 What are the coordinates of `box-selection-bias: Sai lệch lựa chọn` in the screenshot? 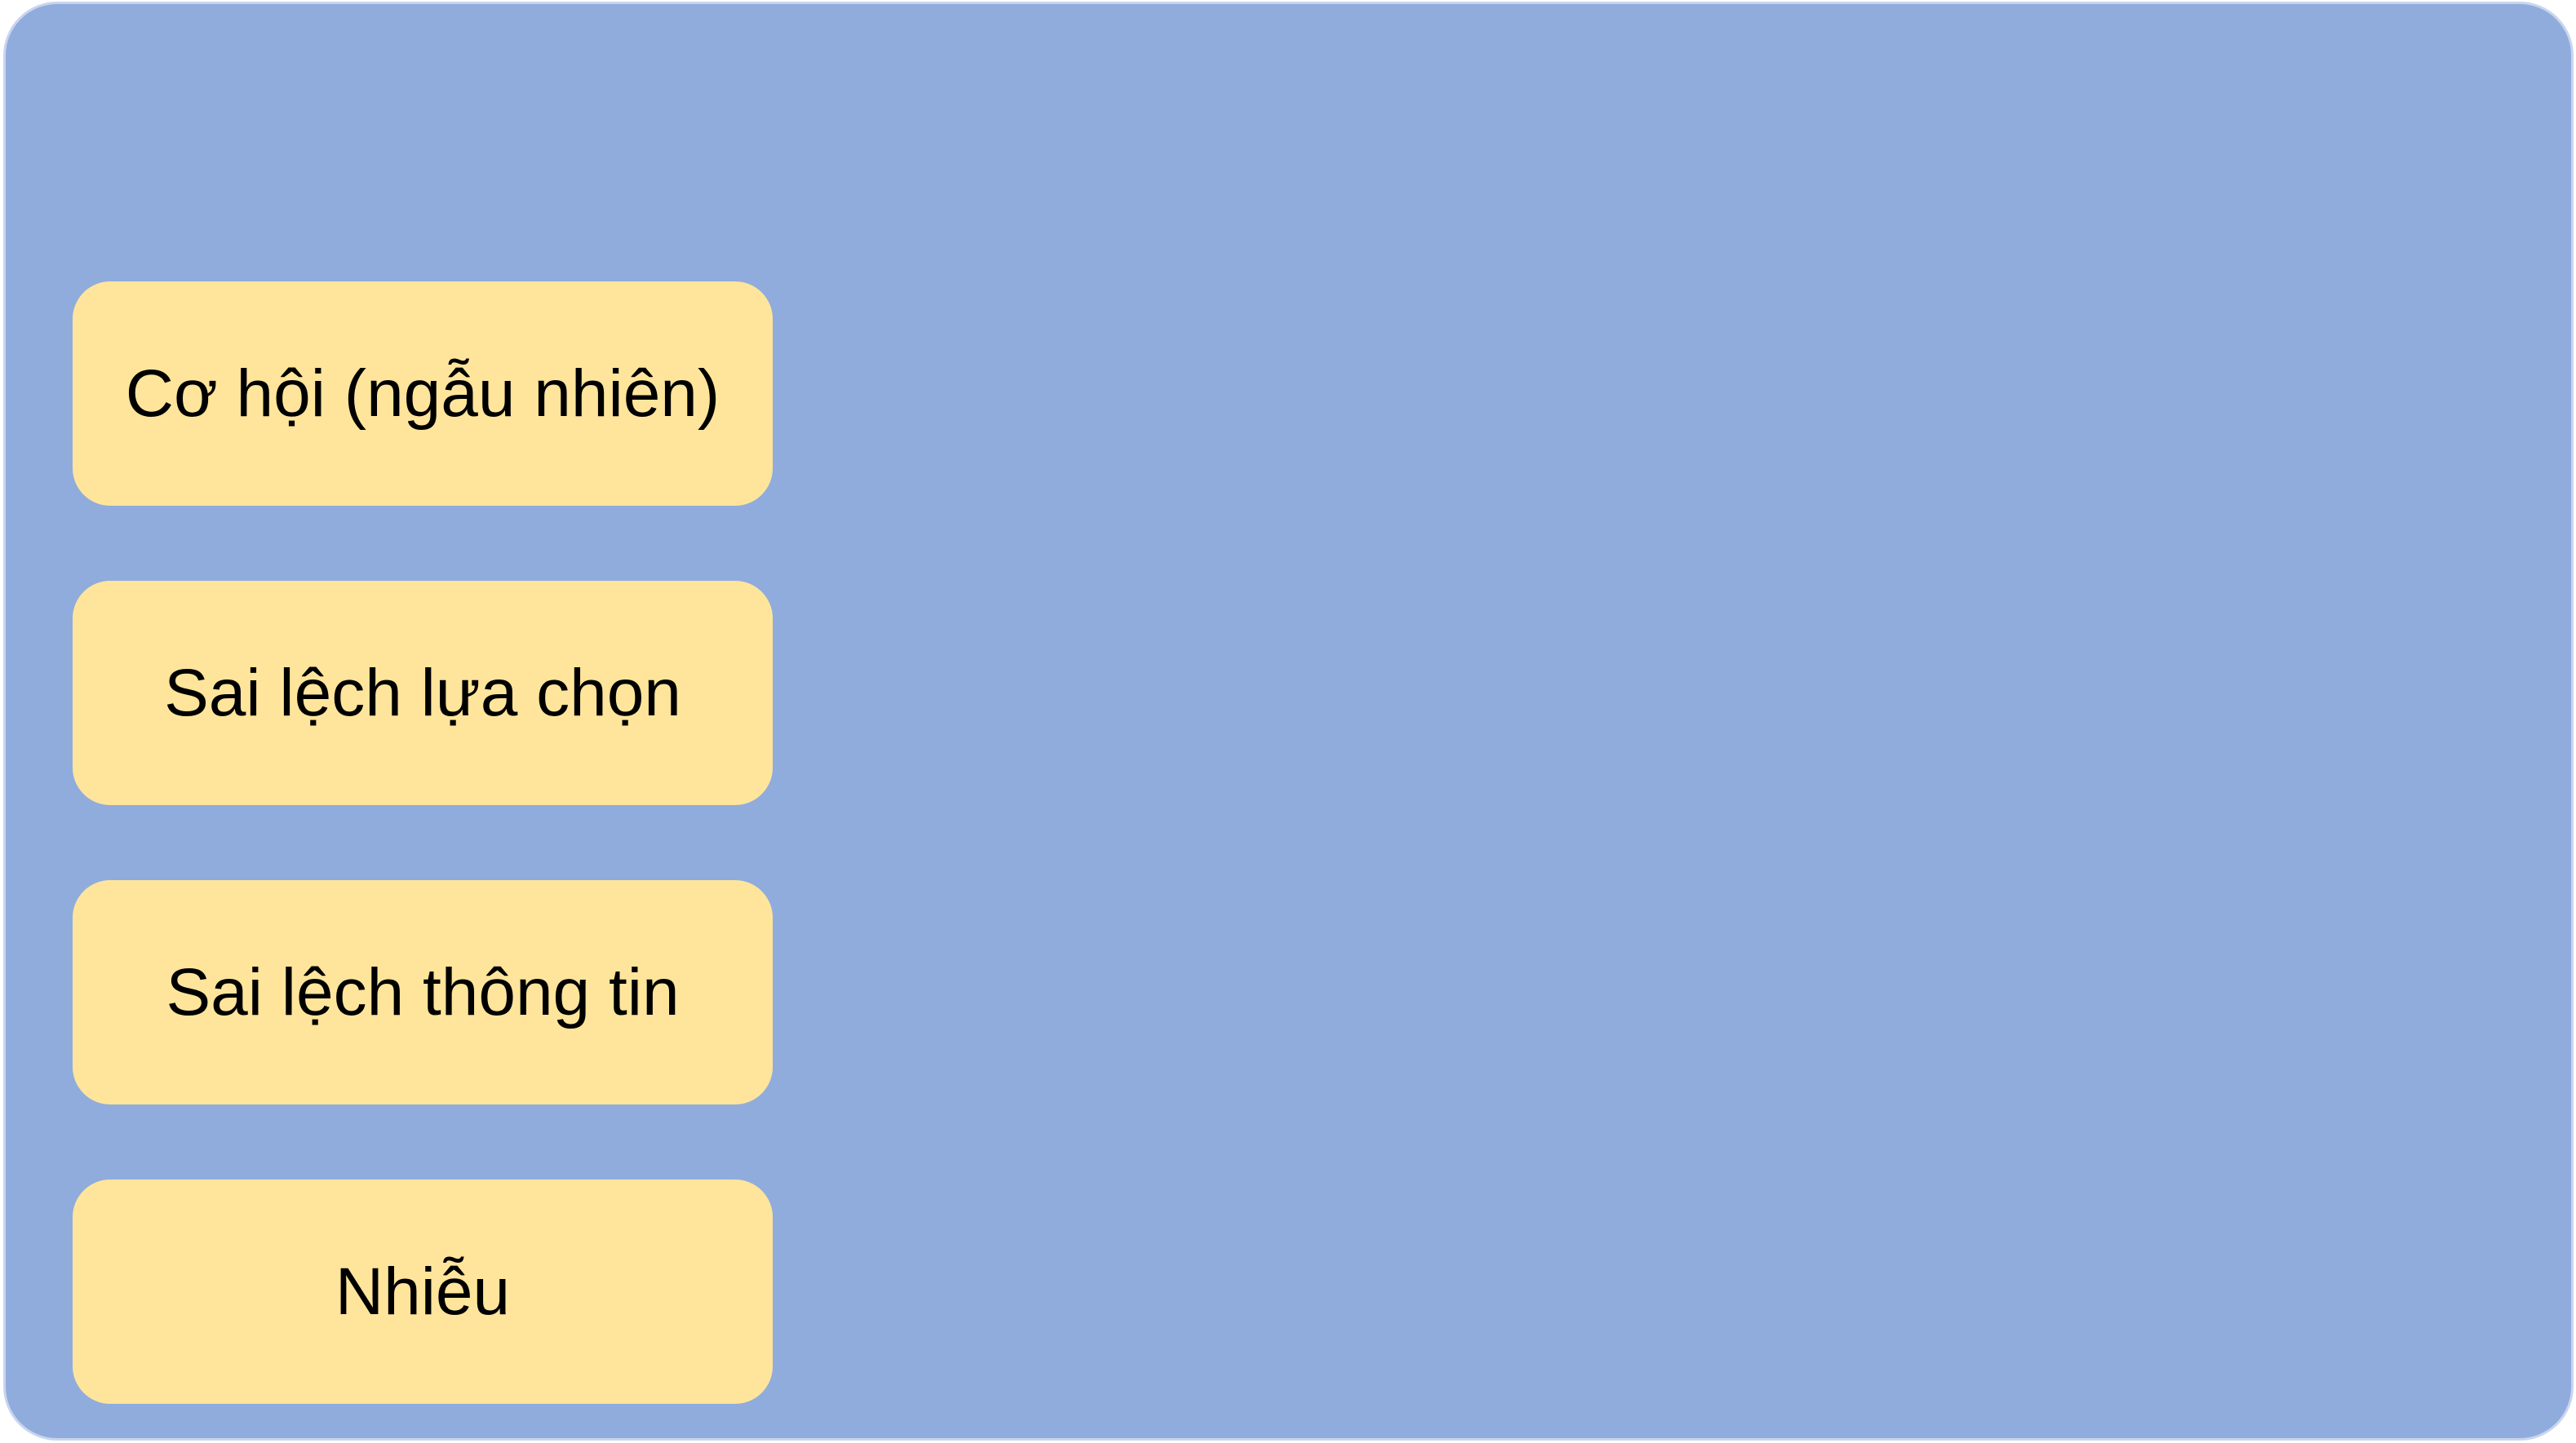 It's located at (423, 693).